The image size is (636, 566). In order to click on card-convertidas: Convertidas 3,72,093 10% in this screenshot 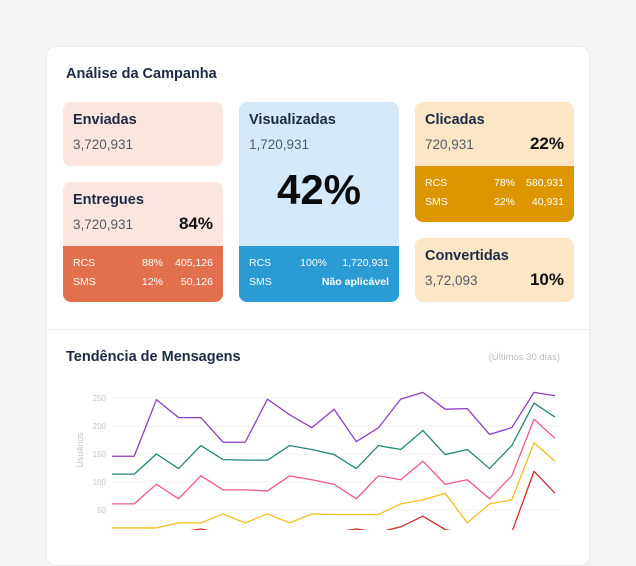, I will do `click(494, 270)`.